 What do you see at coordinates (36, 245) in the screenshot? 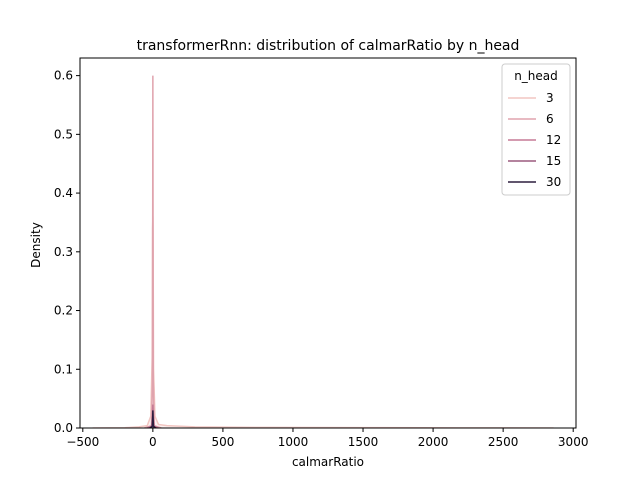
I see `y-axis-label: Density` at bounding box center [36, 245].